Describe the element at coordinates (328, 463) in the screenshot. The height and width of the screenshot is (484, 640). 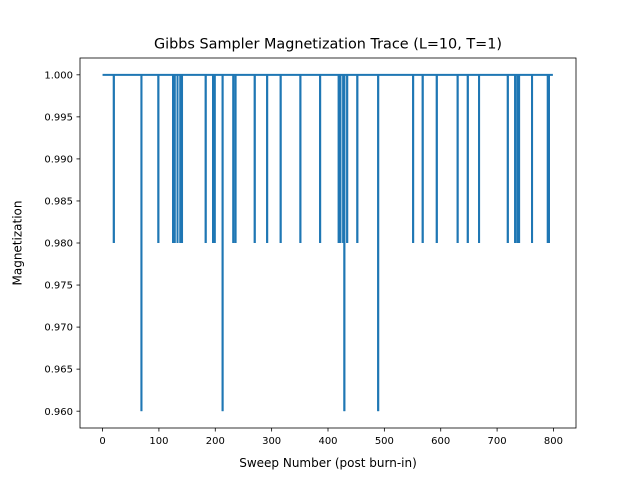
I see `x-axis-label: Sweep Number (post burn-in)` at that location.